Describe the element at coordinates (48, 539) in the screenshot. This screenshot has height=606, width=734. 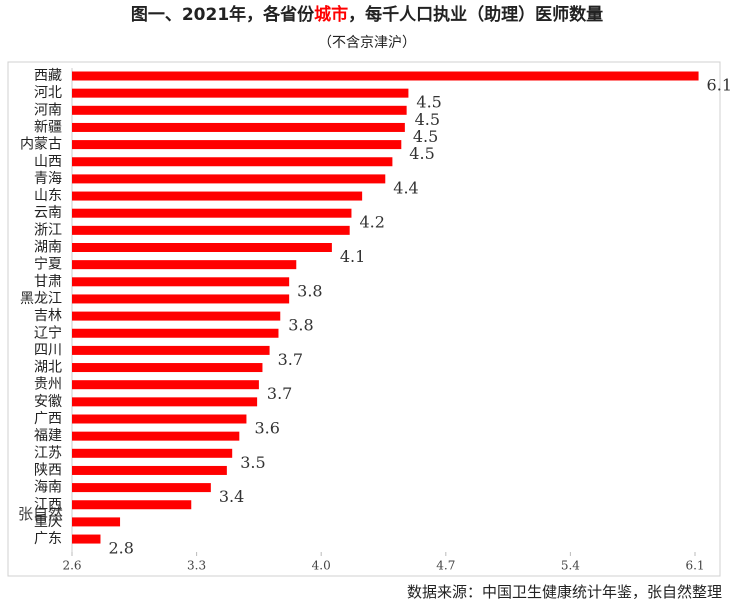
I see `y-tick-label: 广东` at that location.